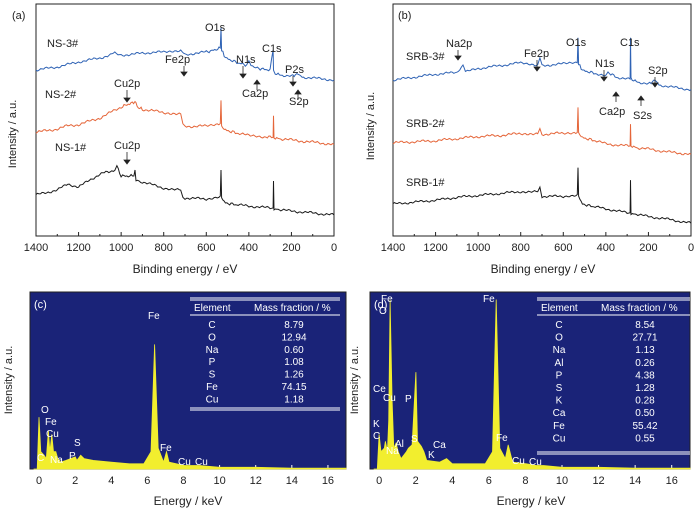  Describe the element at coordinates (559, 308) in the screenshot. I see `table-d-header-element: Element` at that location.